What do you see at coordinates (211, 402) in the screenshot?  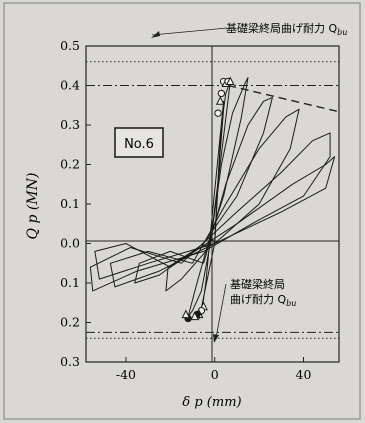 I see `x-axis-label: δ p (mm)` at bounding box center [211, 402].